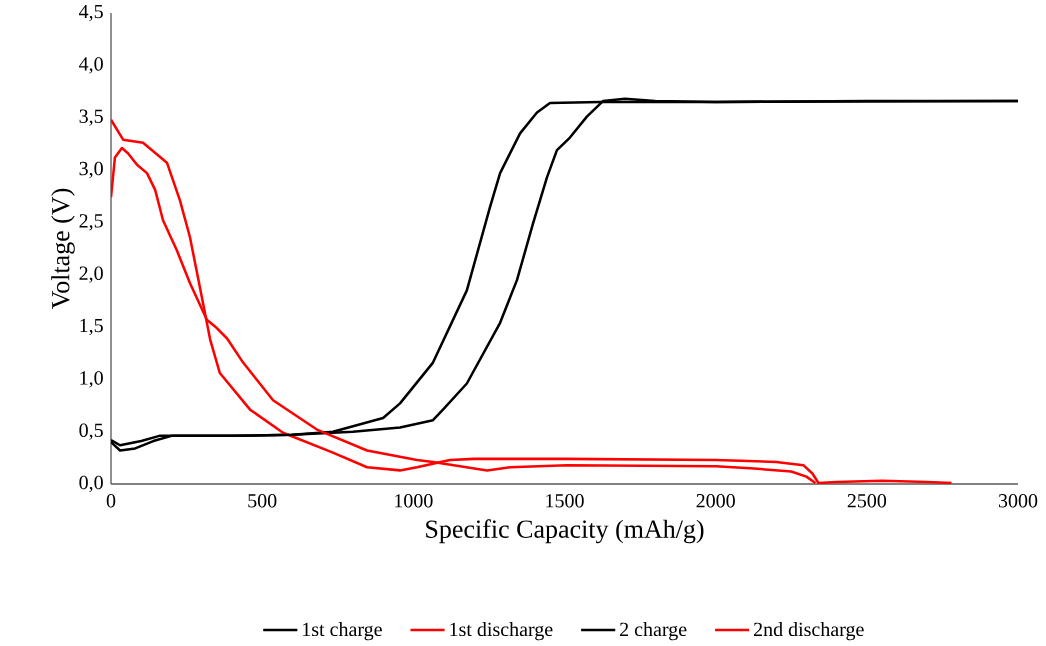 The image size is (1046, 646). I want to click on x-tick-label: 3000, so click(1018, 501).